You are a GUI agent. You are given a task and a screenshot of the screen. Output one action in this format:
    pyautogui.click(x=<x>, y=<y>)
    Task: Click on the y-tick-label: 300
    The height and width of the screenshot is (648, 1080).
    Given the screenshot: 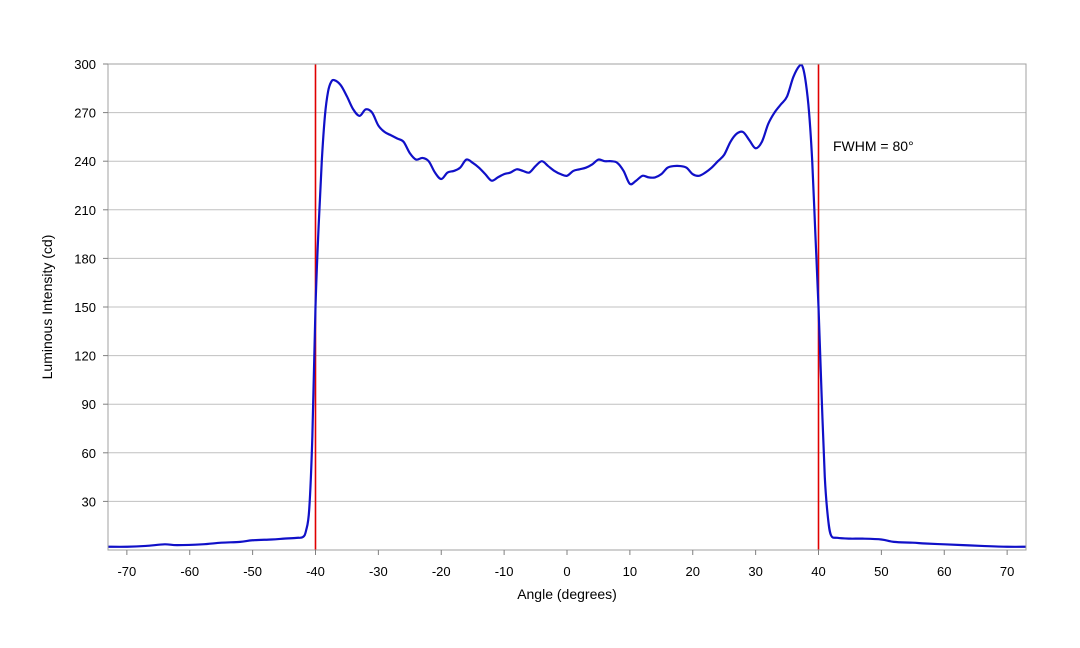 What is the action you would take?
    pyautogui.click(x=85, y=64)
    